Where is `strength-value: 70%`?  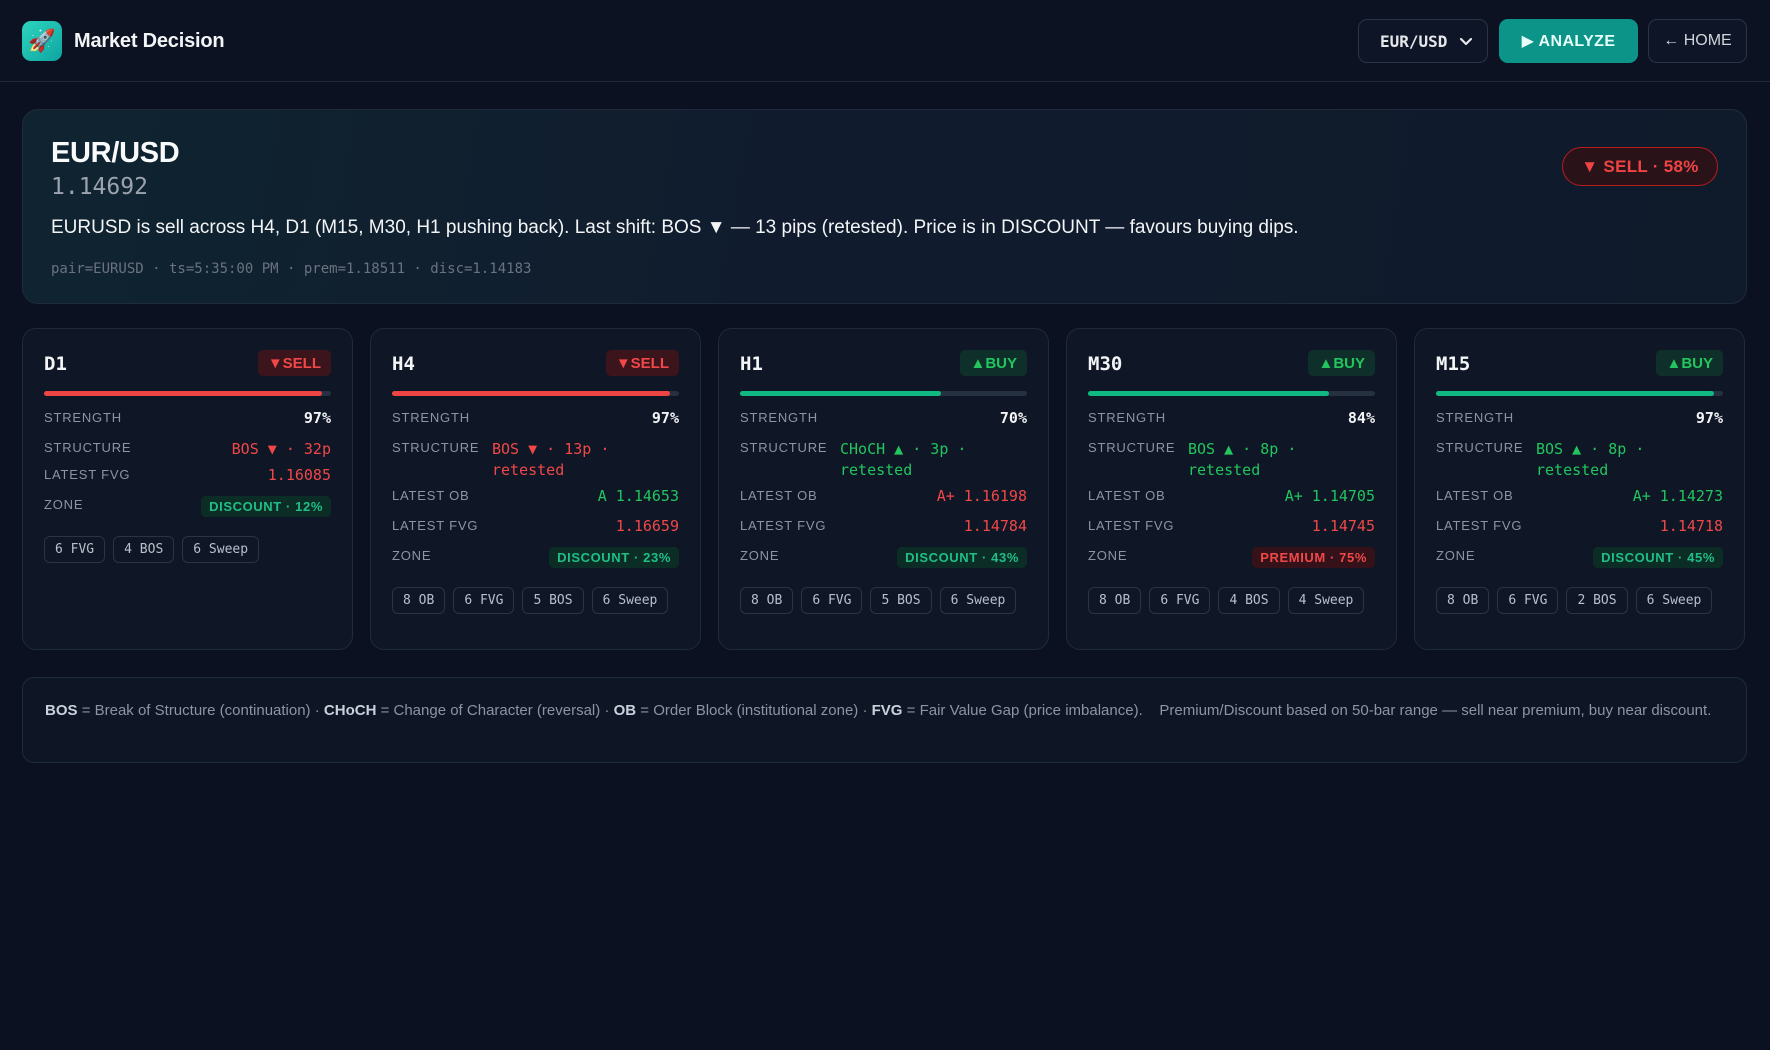 strength-value: 70% is located at coordinates (1013, 418).